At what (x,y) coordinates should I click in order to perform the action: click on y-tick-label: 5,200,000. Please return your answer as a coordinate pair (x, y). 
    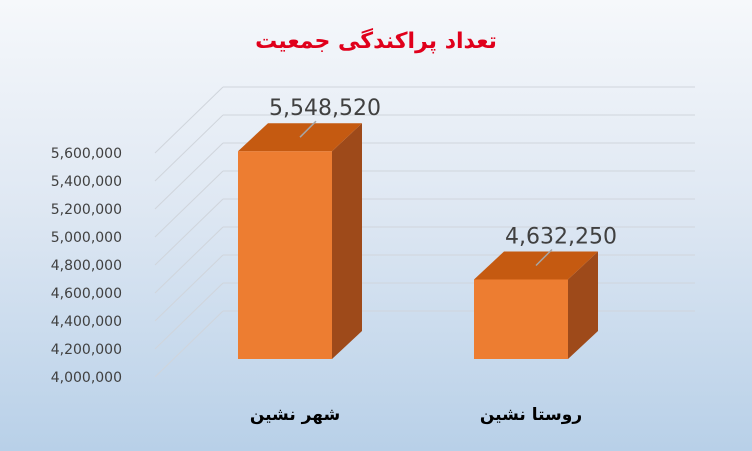
    Looking at the image, I should click on (86, 210).